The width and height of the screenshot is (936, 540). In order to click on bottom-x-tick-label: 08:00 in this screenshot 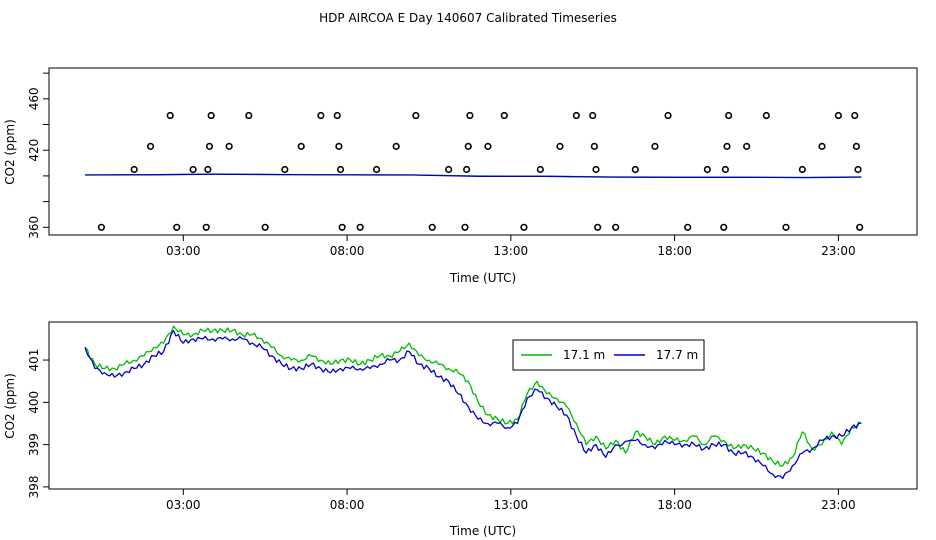, I will do `click(347, 505)`.